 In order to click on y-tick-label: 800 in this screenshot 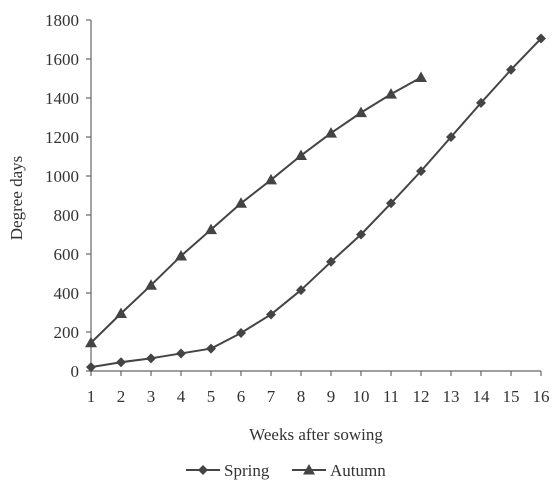, I will do `click(67, 215)`.